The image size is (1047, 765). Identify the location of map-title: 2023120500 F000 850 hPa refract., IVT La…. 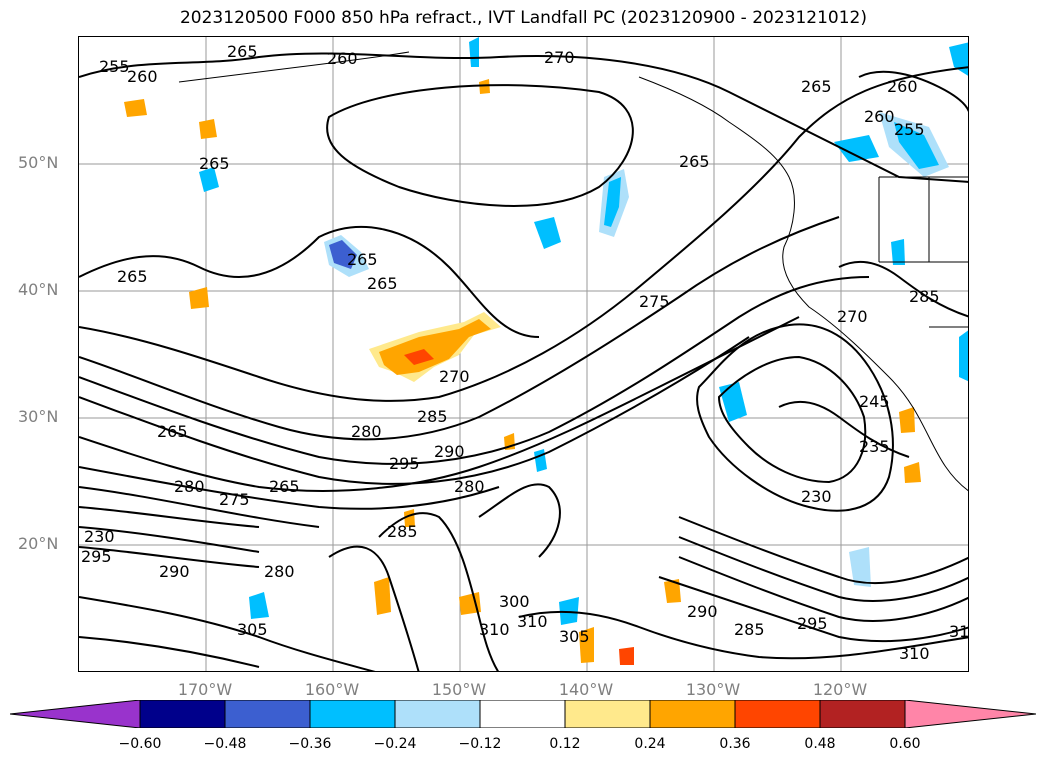
(523, 18).